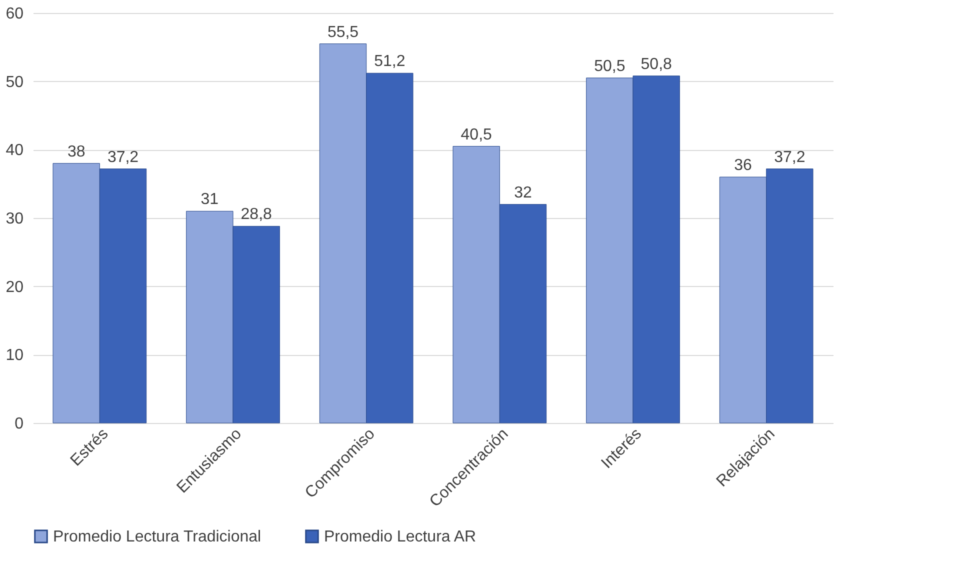 The image size is (959, 575). What do you see at coordinates (743, 165) in the screenshot?
I see `data-label: 36` at bounding box center [743, 165].